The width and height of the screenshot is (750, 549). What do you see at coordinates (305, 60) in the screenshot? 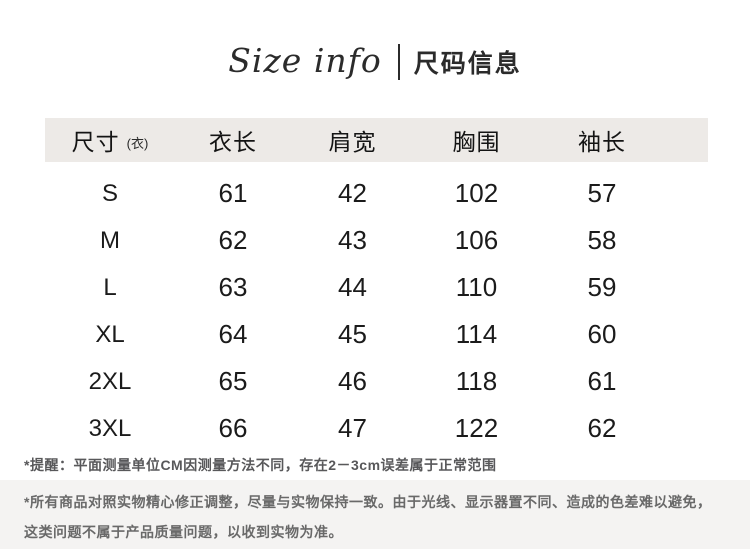
I see `title-english-script: Size info` at bounding box center [305, 60].